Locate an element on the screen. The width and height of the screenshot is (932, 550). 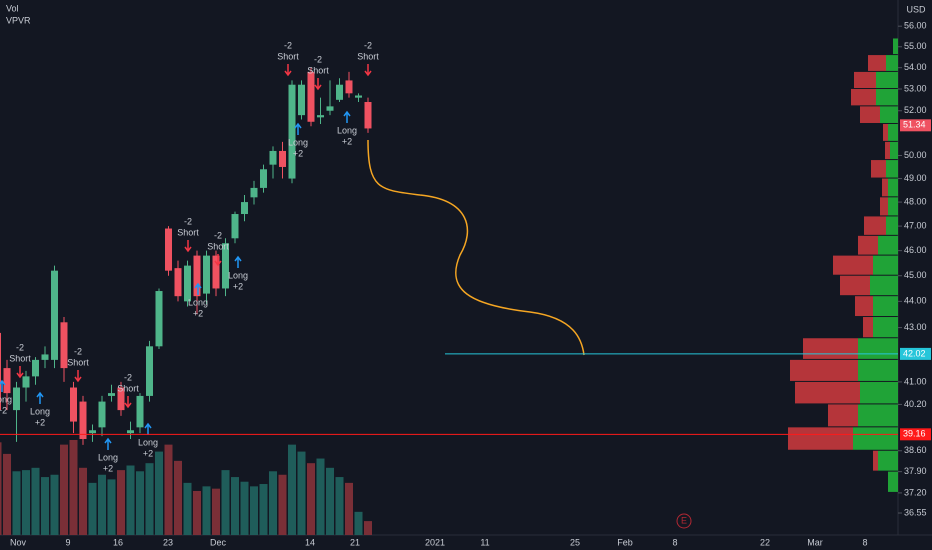
x-tick-label: 11 is located at coordinates (484, 542).